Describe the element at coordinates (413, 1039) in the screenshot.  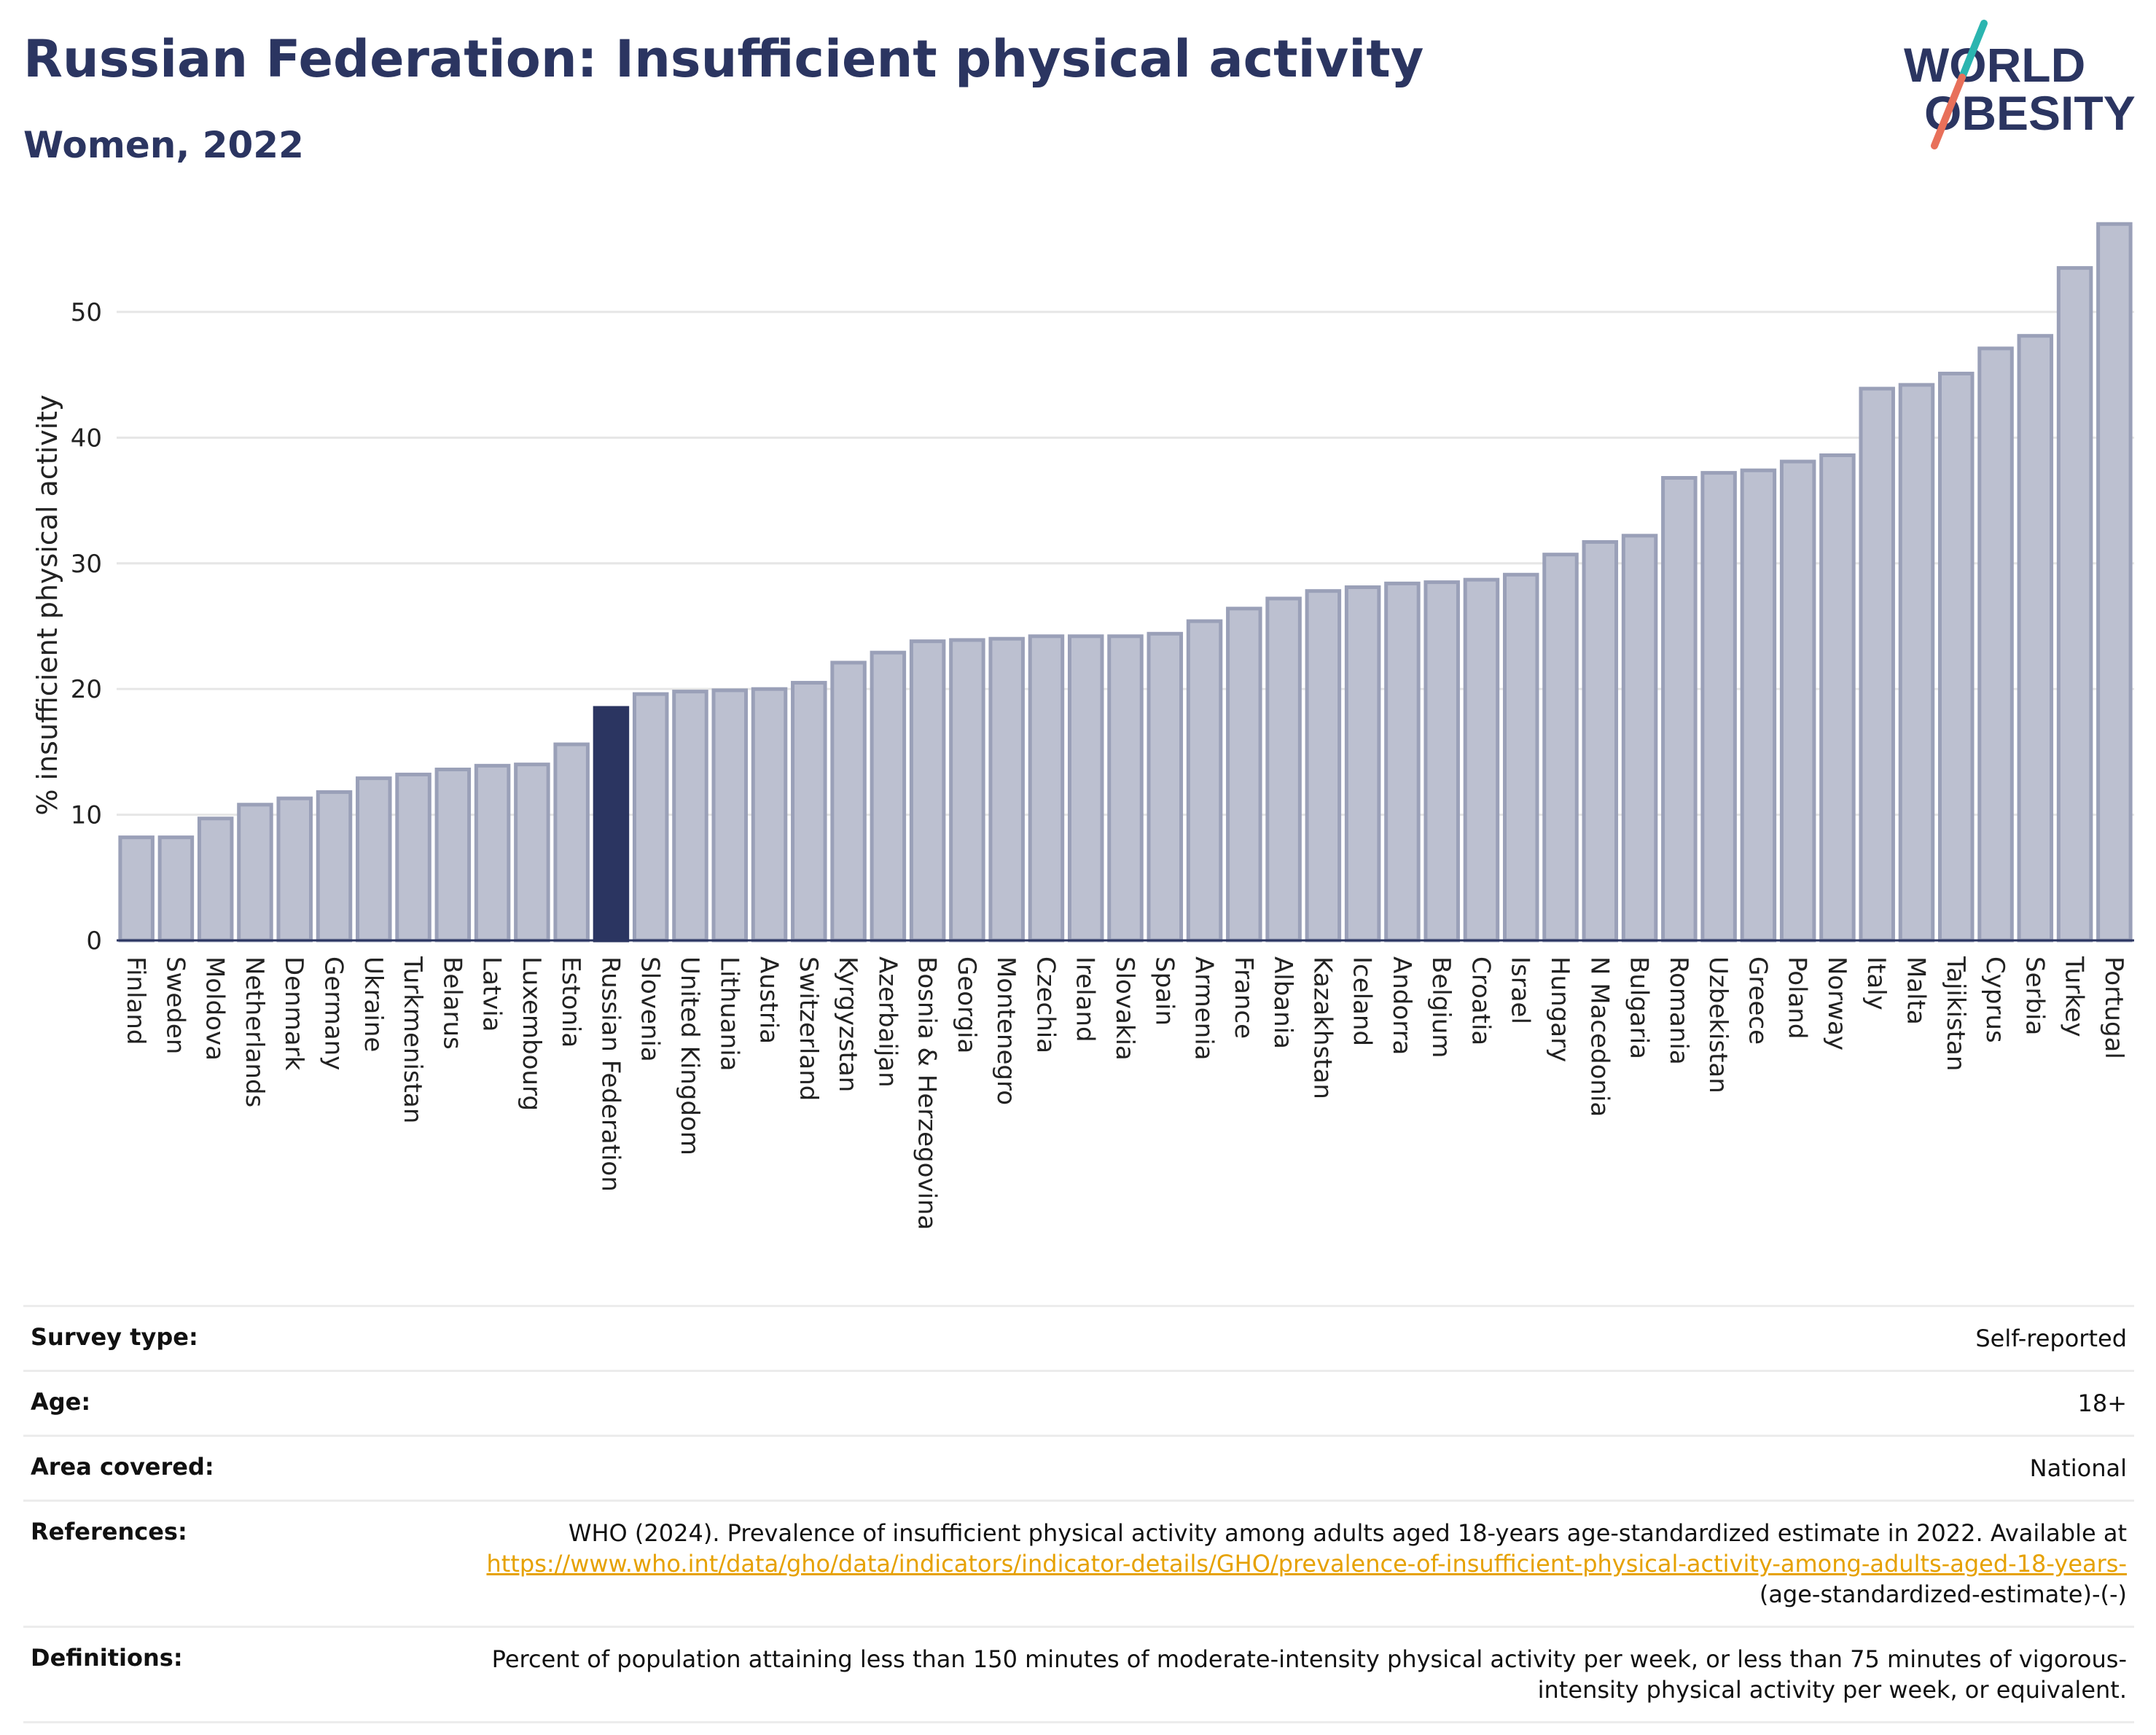
I see `x-tick-label: Turkmenistan` at that location.